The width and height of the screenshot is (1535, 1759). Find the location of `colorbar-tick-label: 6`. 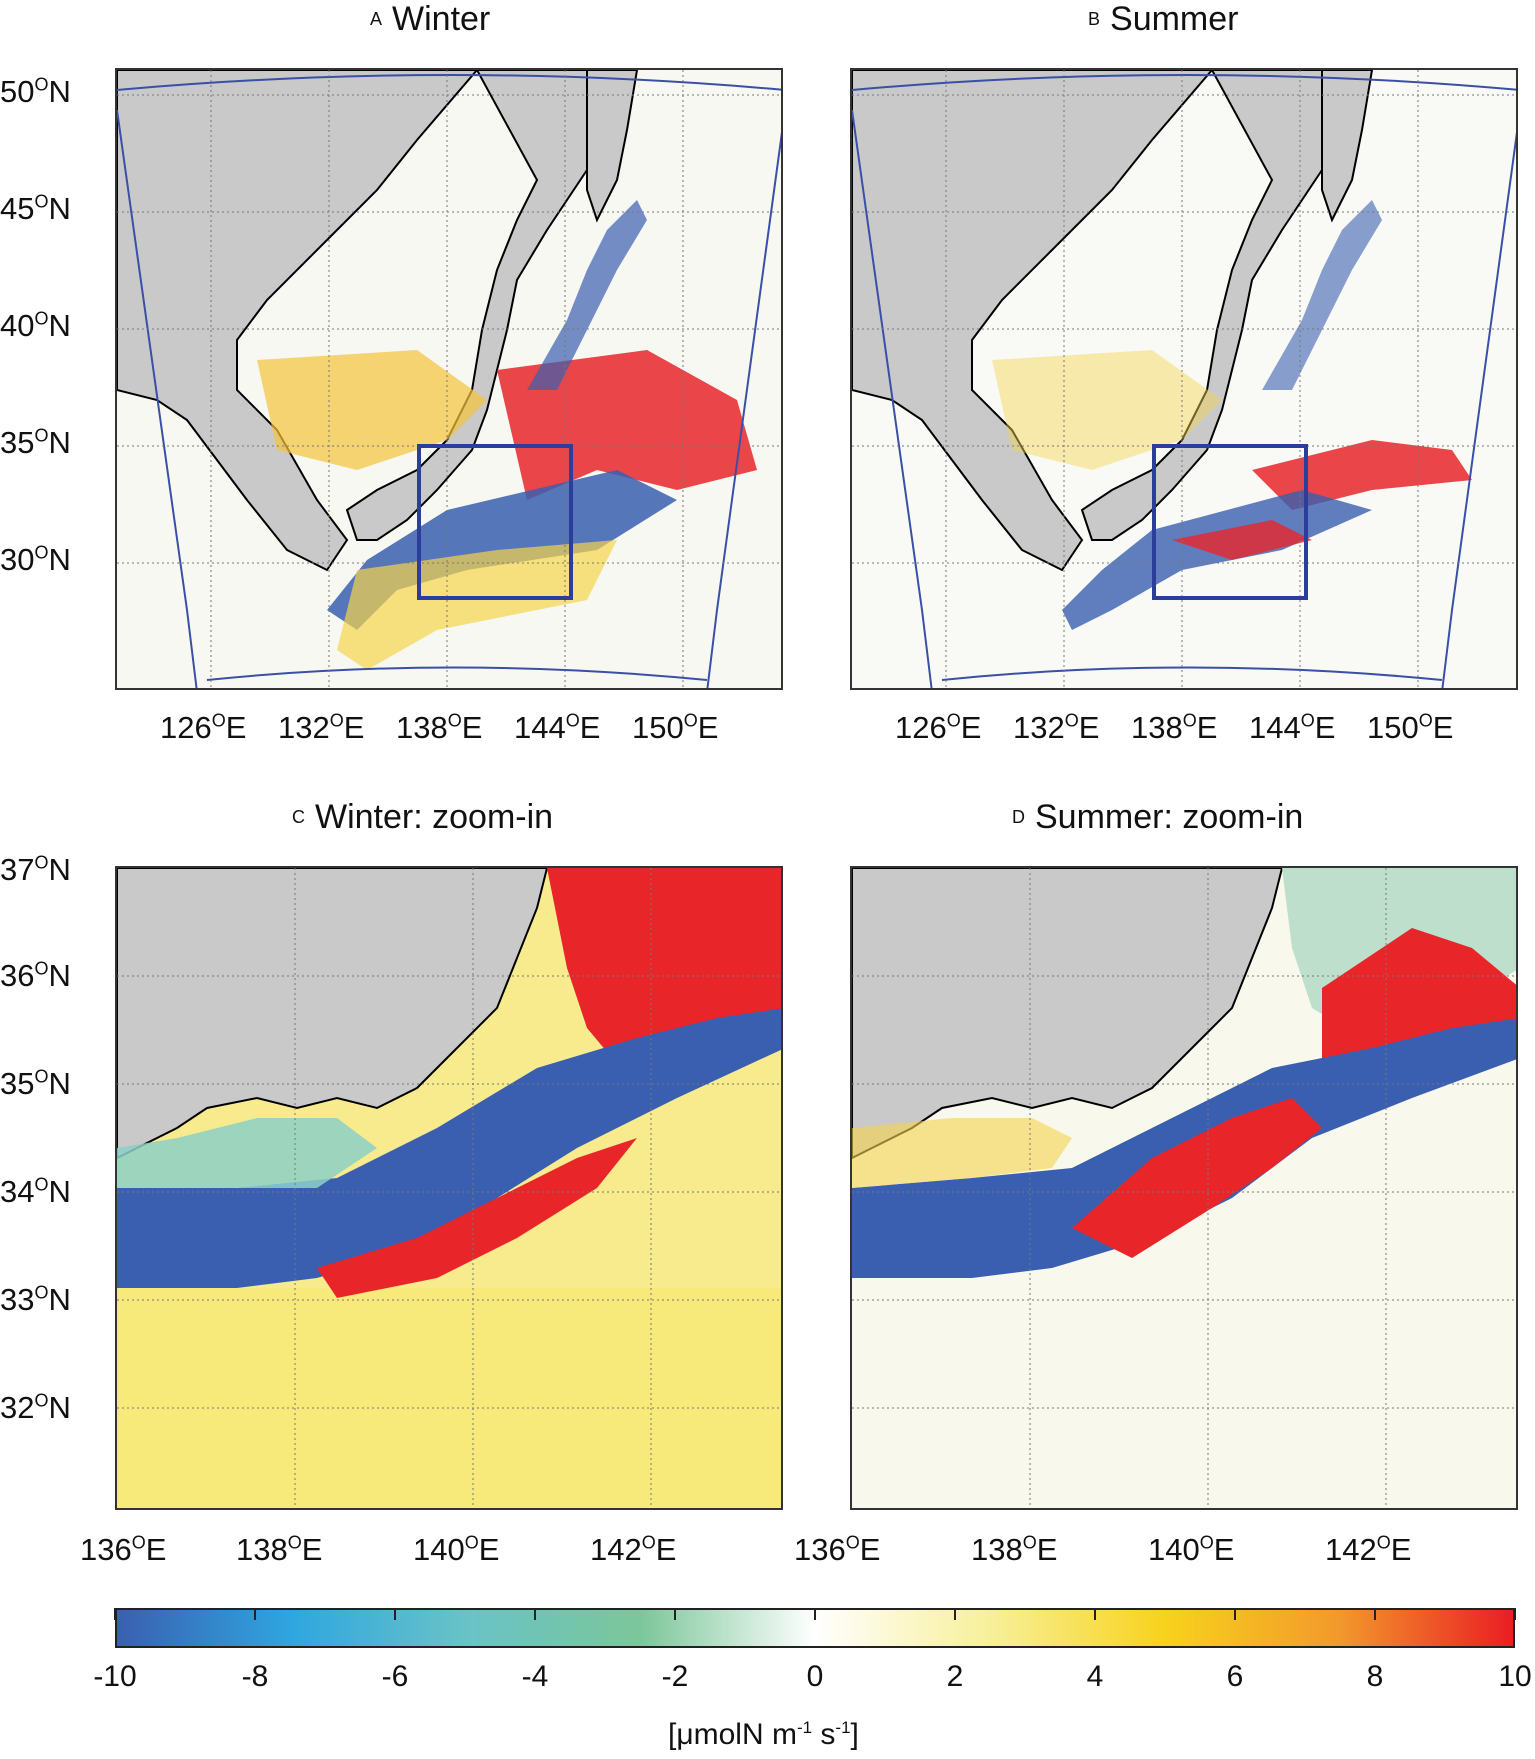

colorbar-tick-label: 6 is located at coordinates (1235, 1676).